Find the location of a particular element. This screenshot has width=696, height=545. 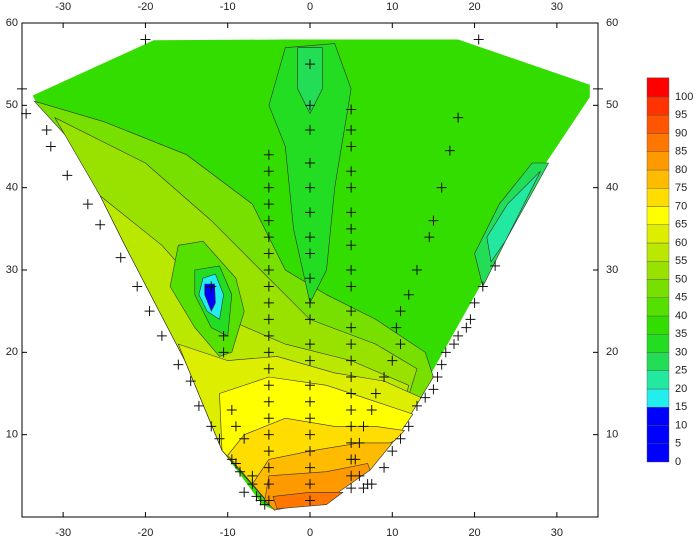

y-tick-label: 10 is located at coordinates (12, 435).